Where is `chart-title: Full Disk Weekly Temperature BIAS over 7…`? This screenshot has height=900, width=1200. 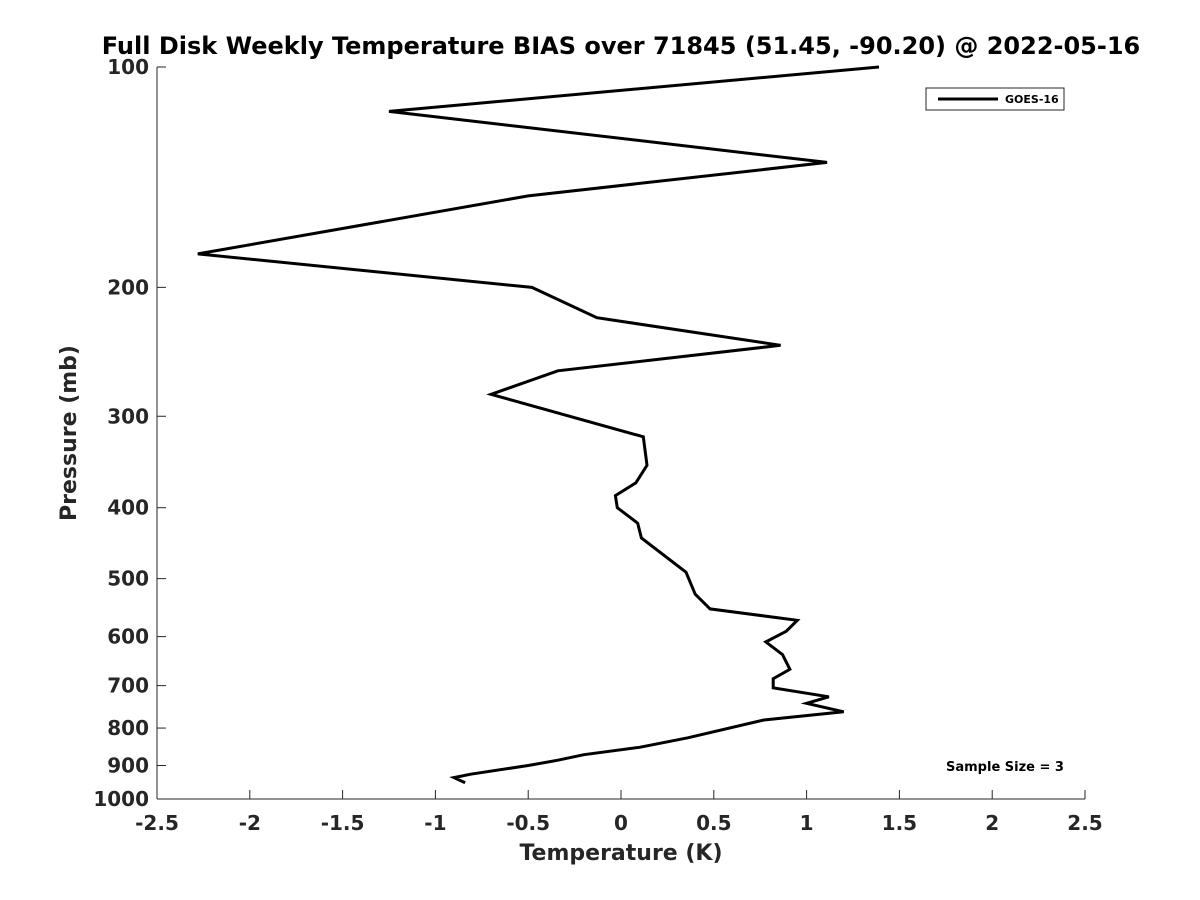
chart-title: Full Disk Weekly Temperature BIAS over 7… is located at coordinates (621, 46).